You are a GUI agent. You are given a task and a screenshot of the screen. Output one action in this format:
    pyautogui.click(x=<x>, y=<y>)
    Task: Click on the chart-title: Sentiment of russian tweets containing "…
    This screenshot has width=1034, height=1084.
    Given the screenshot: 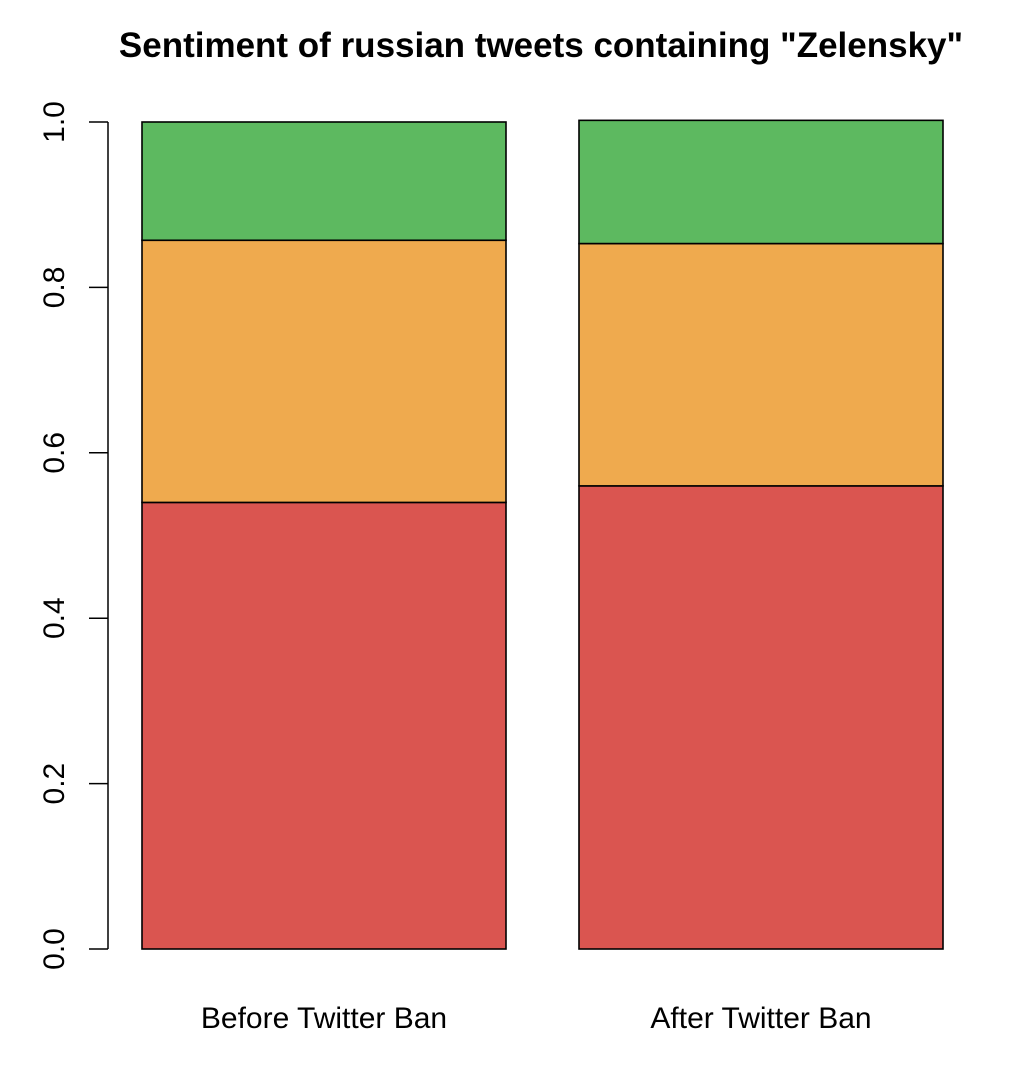 What is the action you would take?
    pyautogui.click(x=541, y=45)
    